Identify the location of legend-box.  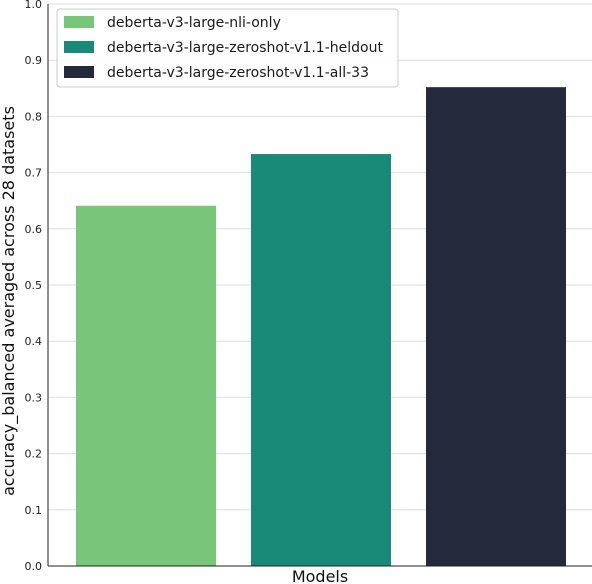
(227, 48).